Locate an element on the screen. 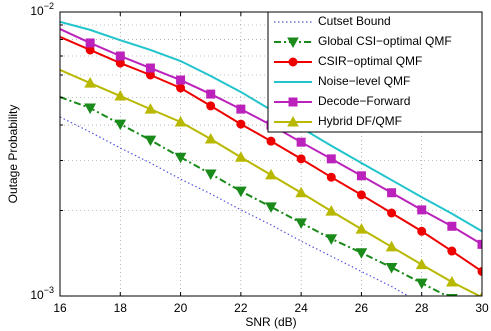 Image resolution: width=491 pixels, height=331 pixels. x-tick-label: 22 is located at coordinates (241, 308).